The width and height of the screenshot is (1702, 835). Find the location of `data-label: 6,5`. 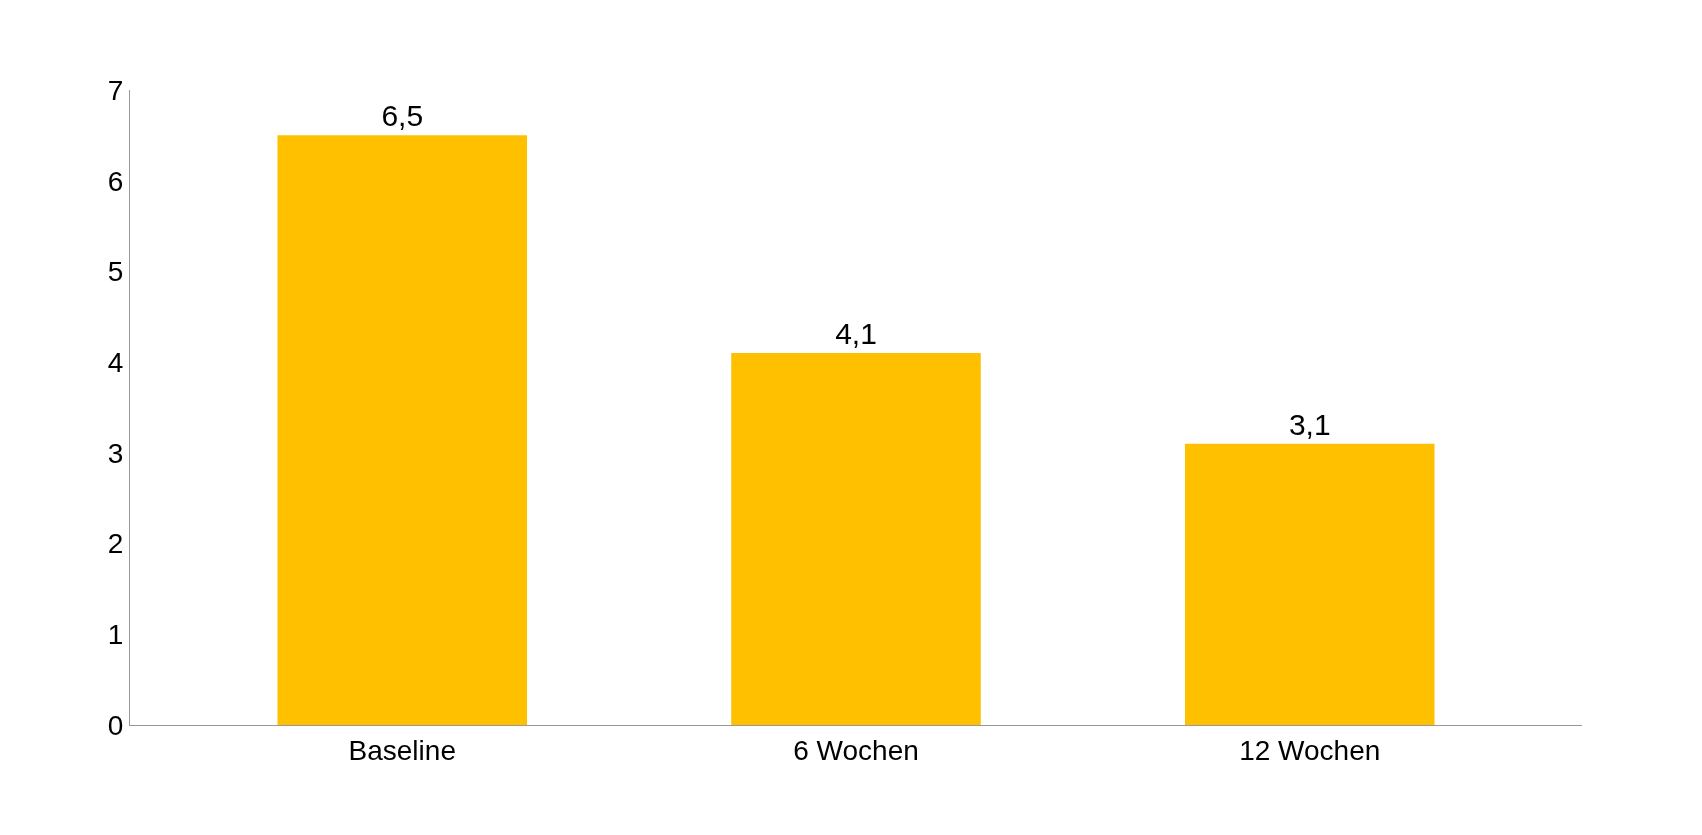

data-label: 6,5 is located at coordinates (402, 116).